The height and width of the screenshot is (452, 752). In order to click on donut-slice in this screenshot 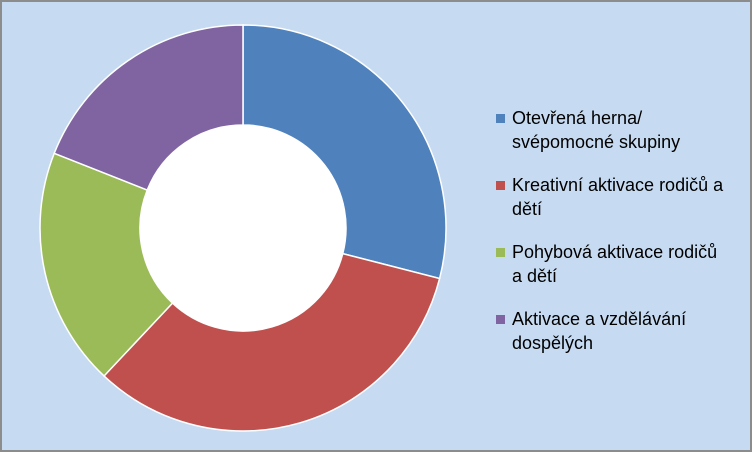, I will do `click(148, 108)`.